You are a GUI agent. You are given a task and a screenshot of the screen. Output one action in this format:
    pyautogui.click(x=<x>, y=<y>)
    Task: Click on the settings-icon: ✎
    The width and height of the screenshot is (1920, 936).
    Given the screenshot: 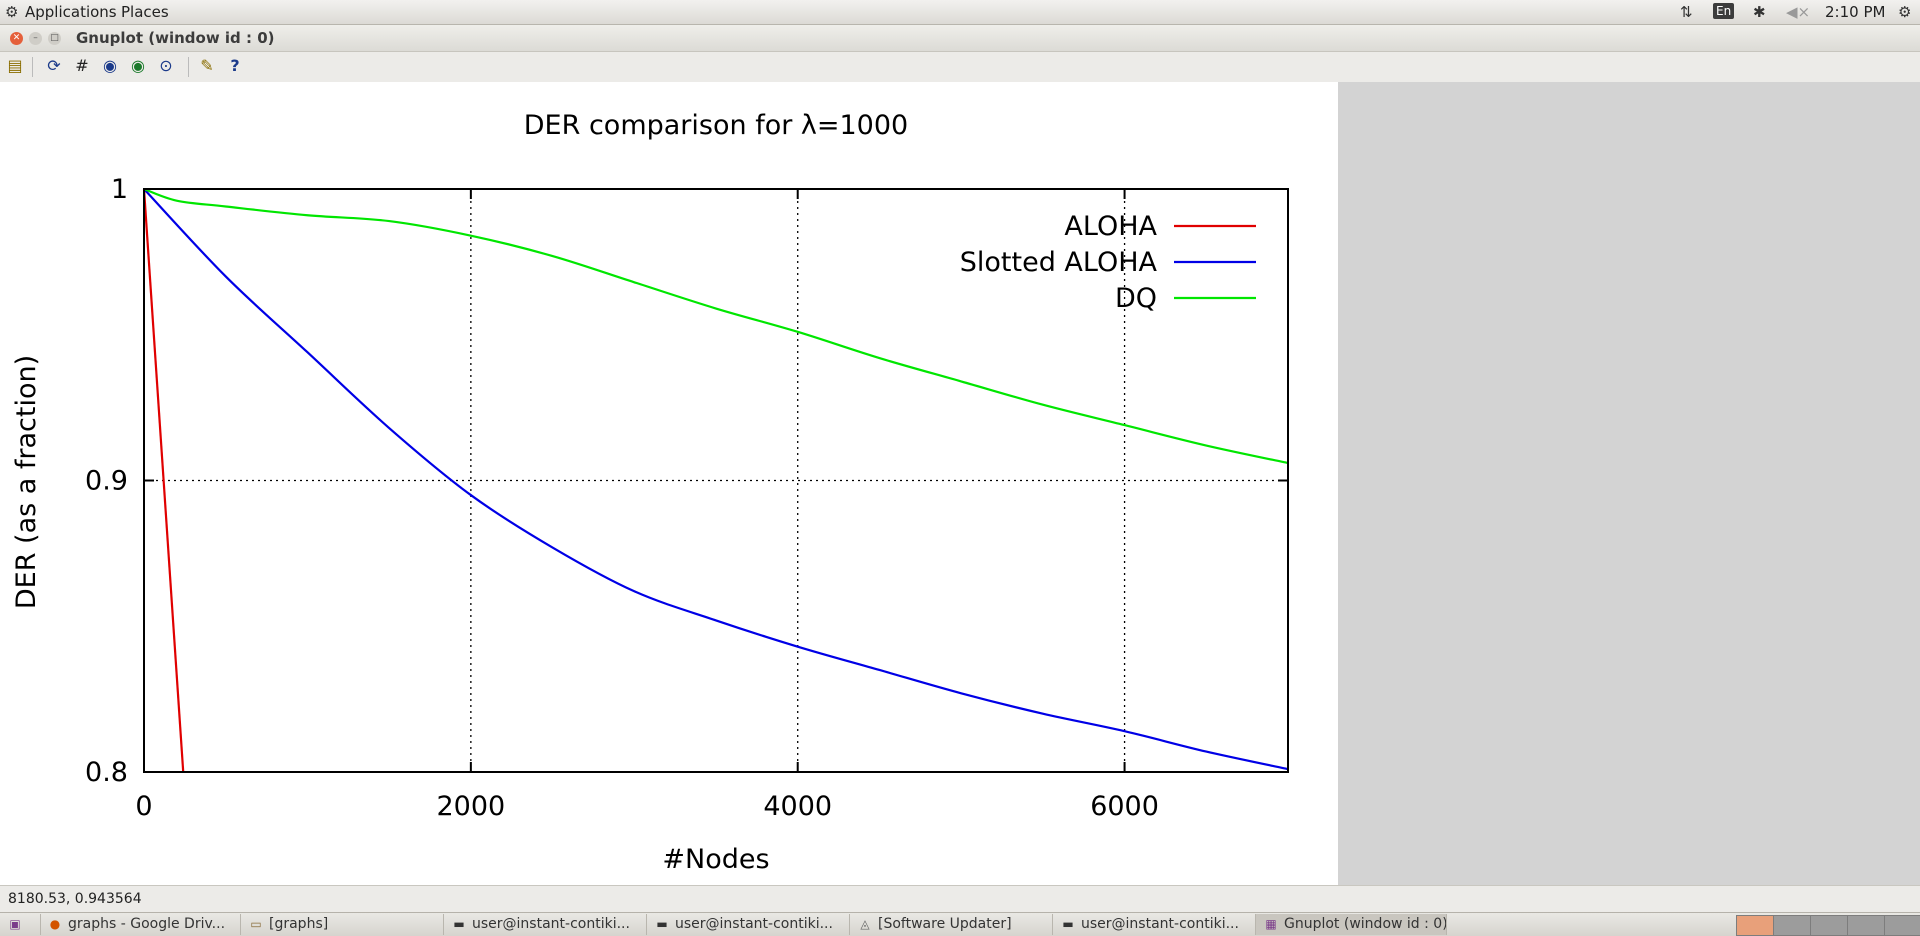 What is the action you would take?
    pyautogui.click(x=207, y=65)
    